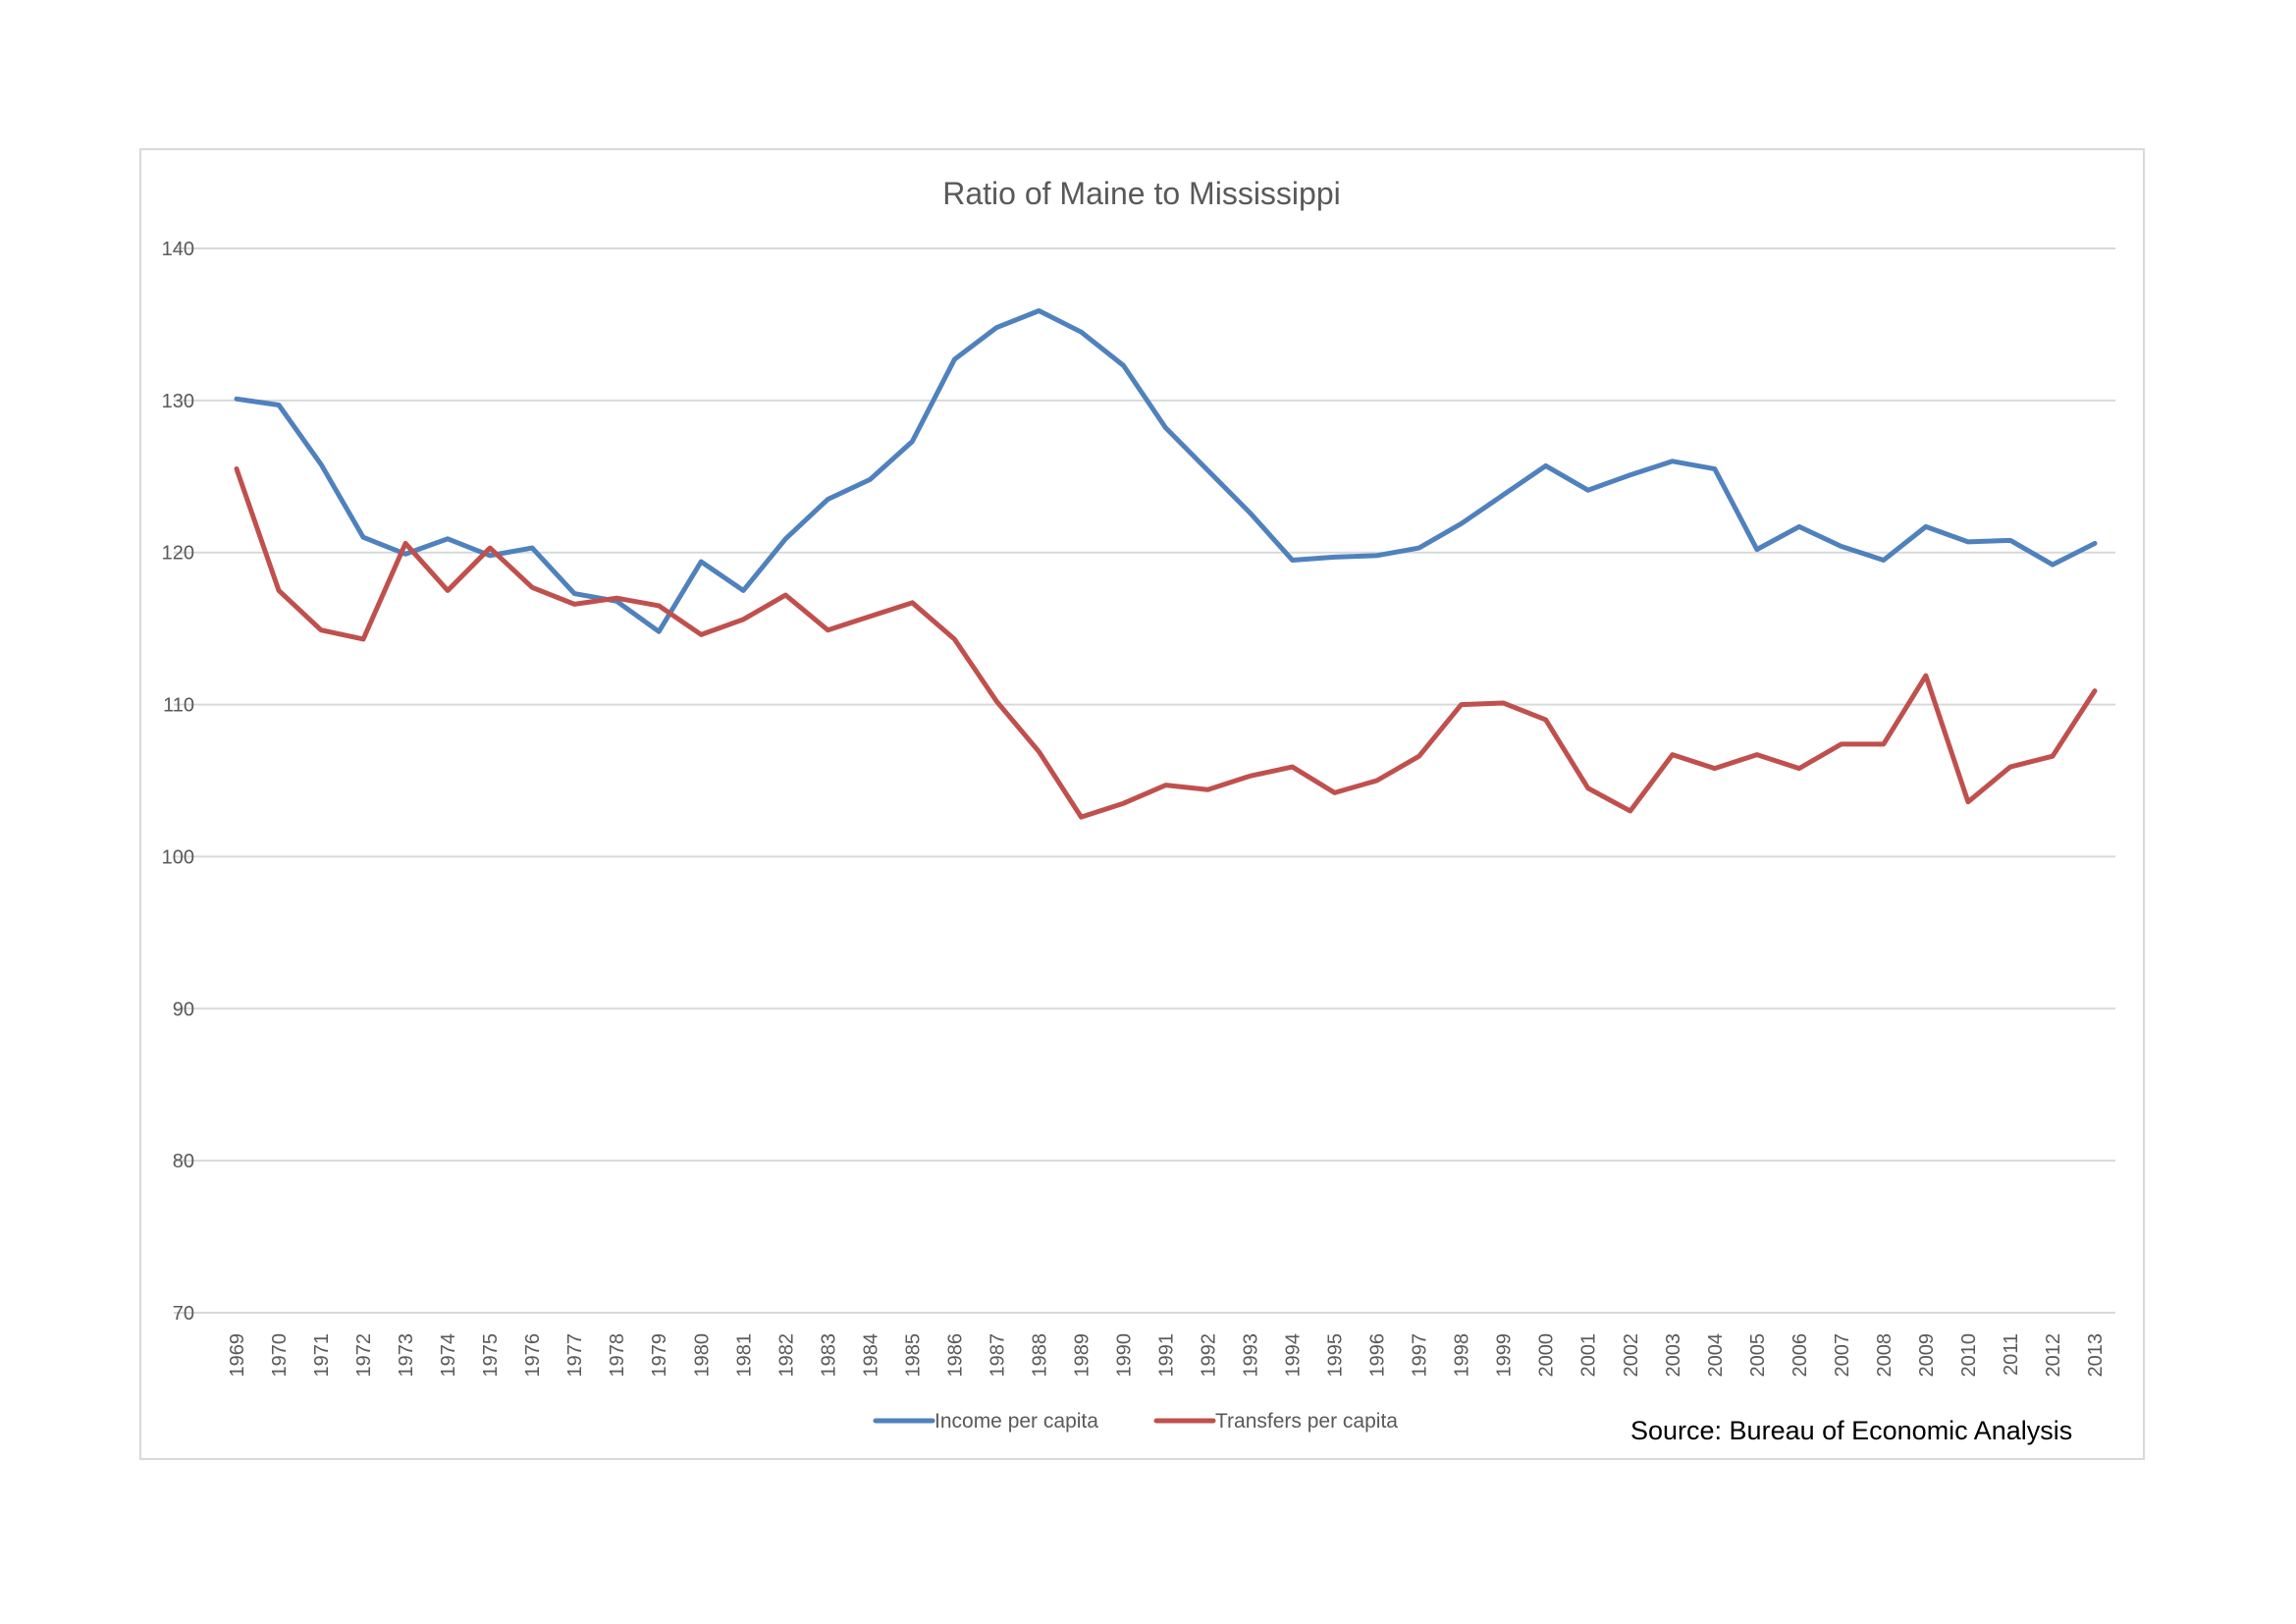  Describe the element at coordinates (1462, 1355) in the screenshot. I see `x-tick-label: 1998` at that location.